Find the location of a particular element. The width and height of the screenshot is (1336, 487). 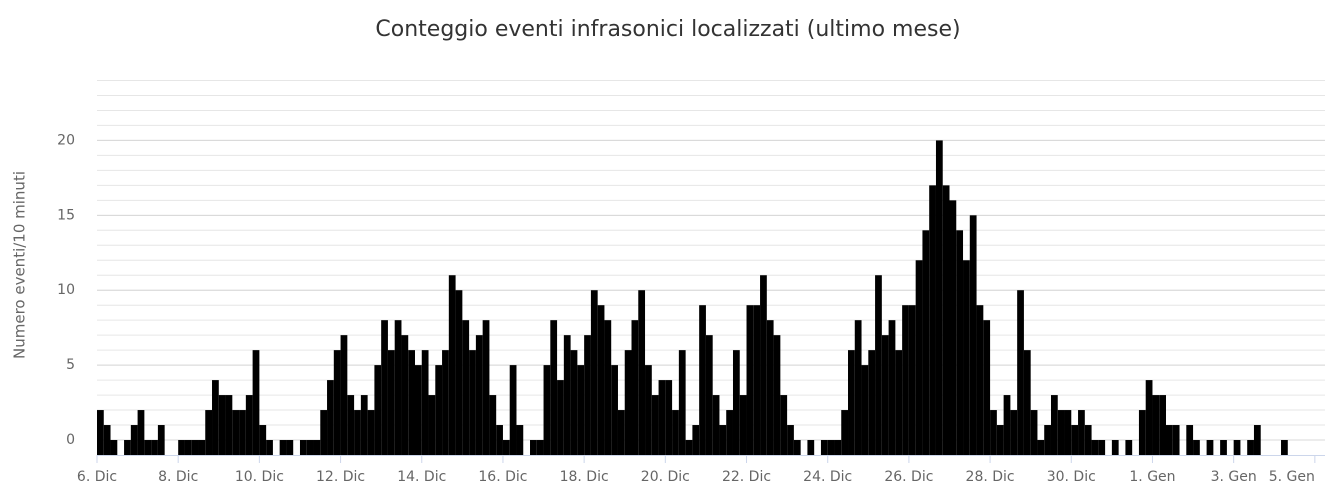

x-tick-label: 26. Dic is located at coordinates (908, 477).